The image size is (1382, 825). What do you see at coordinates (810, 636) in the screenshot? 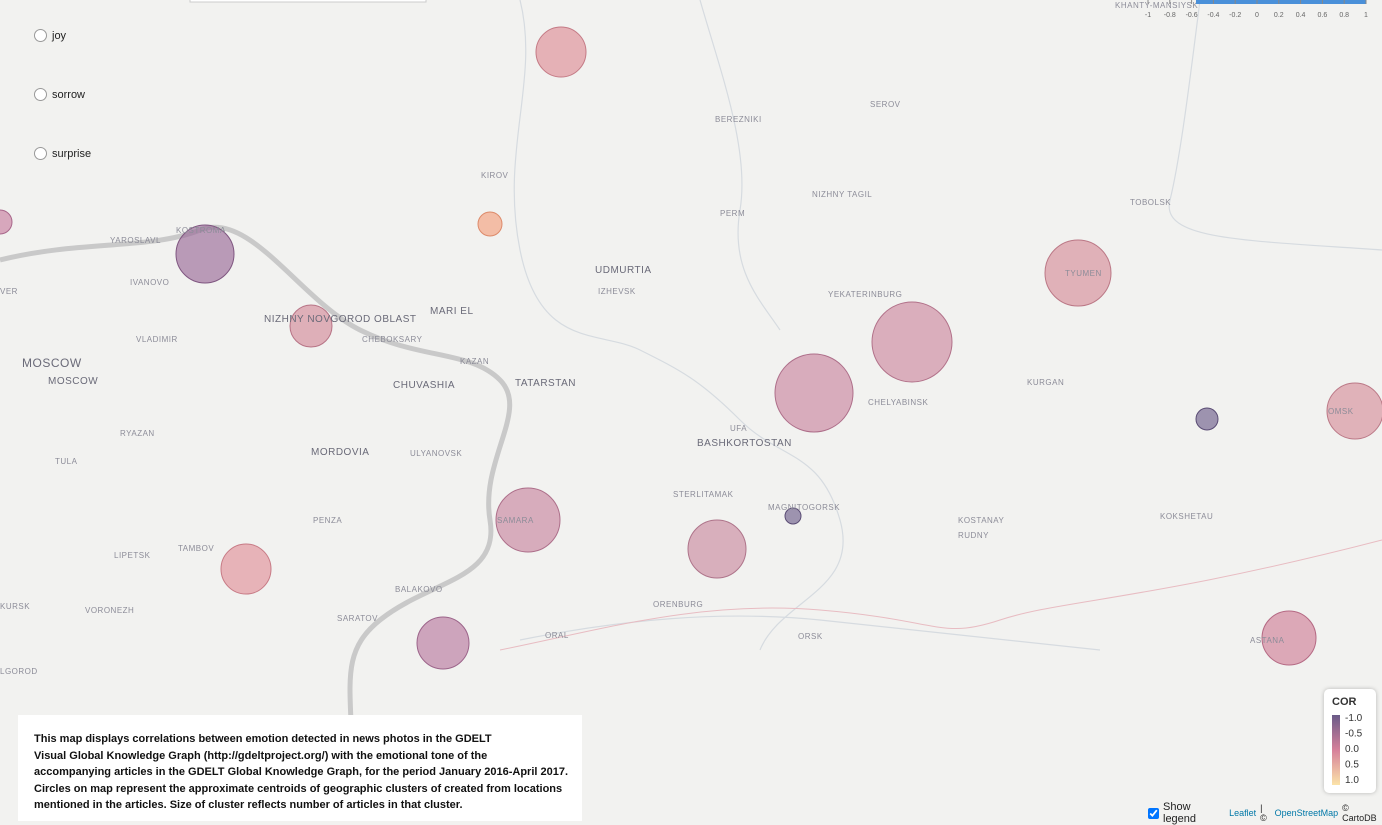
I see `place: ORSK` at bounding box center [810, 636].